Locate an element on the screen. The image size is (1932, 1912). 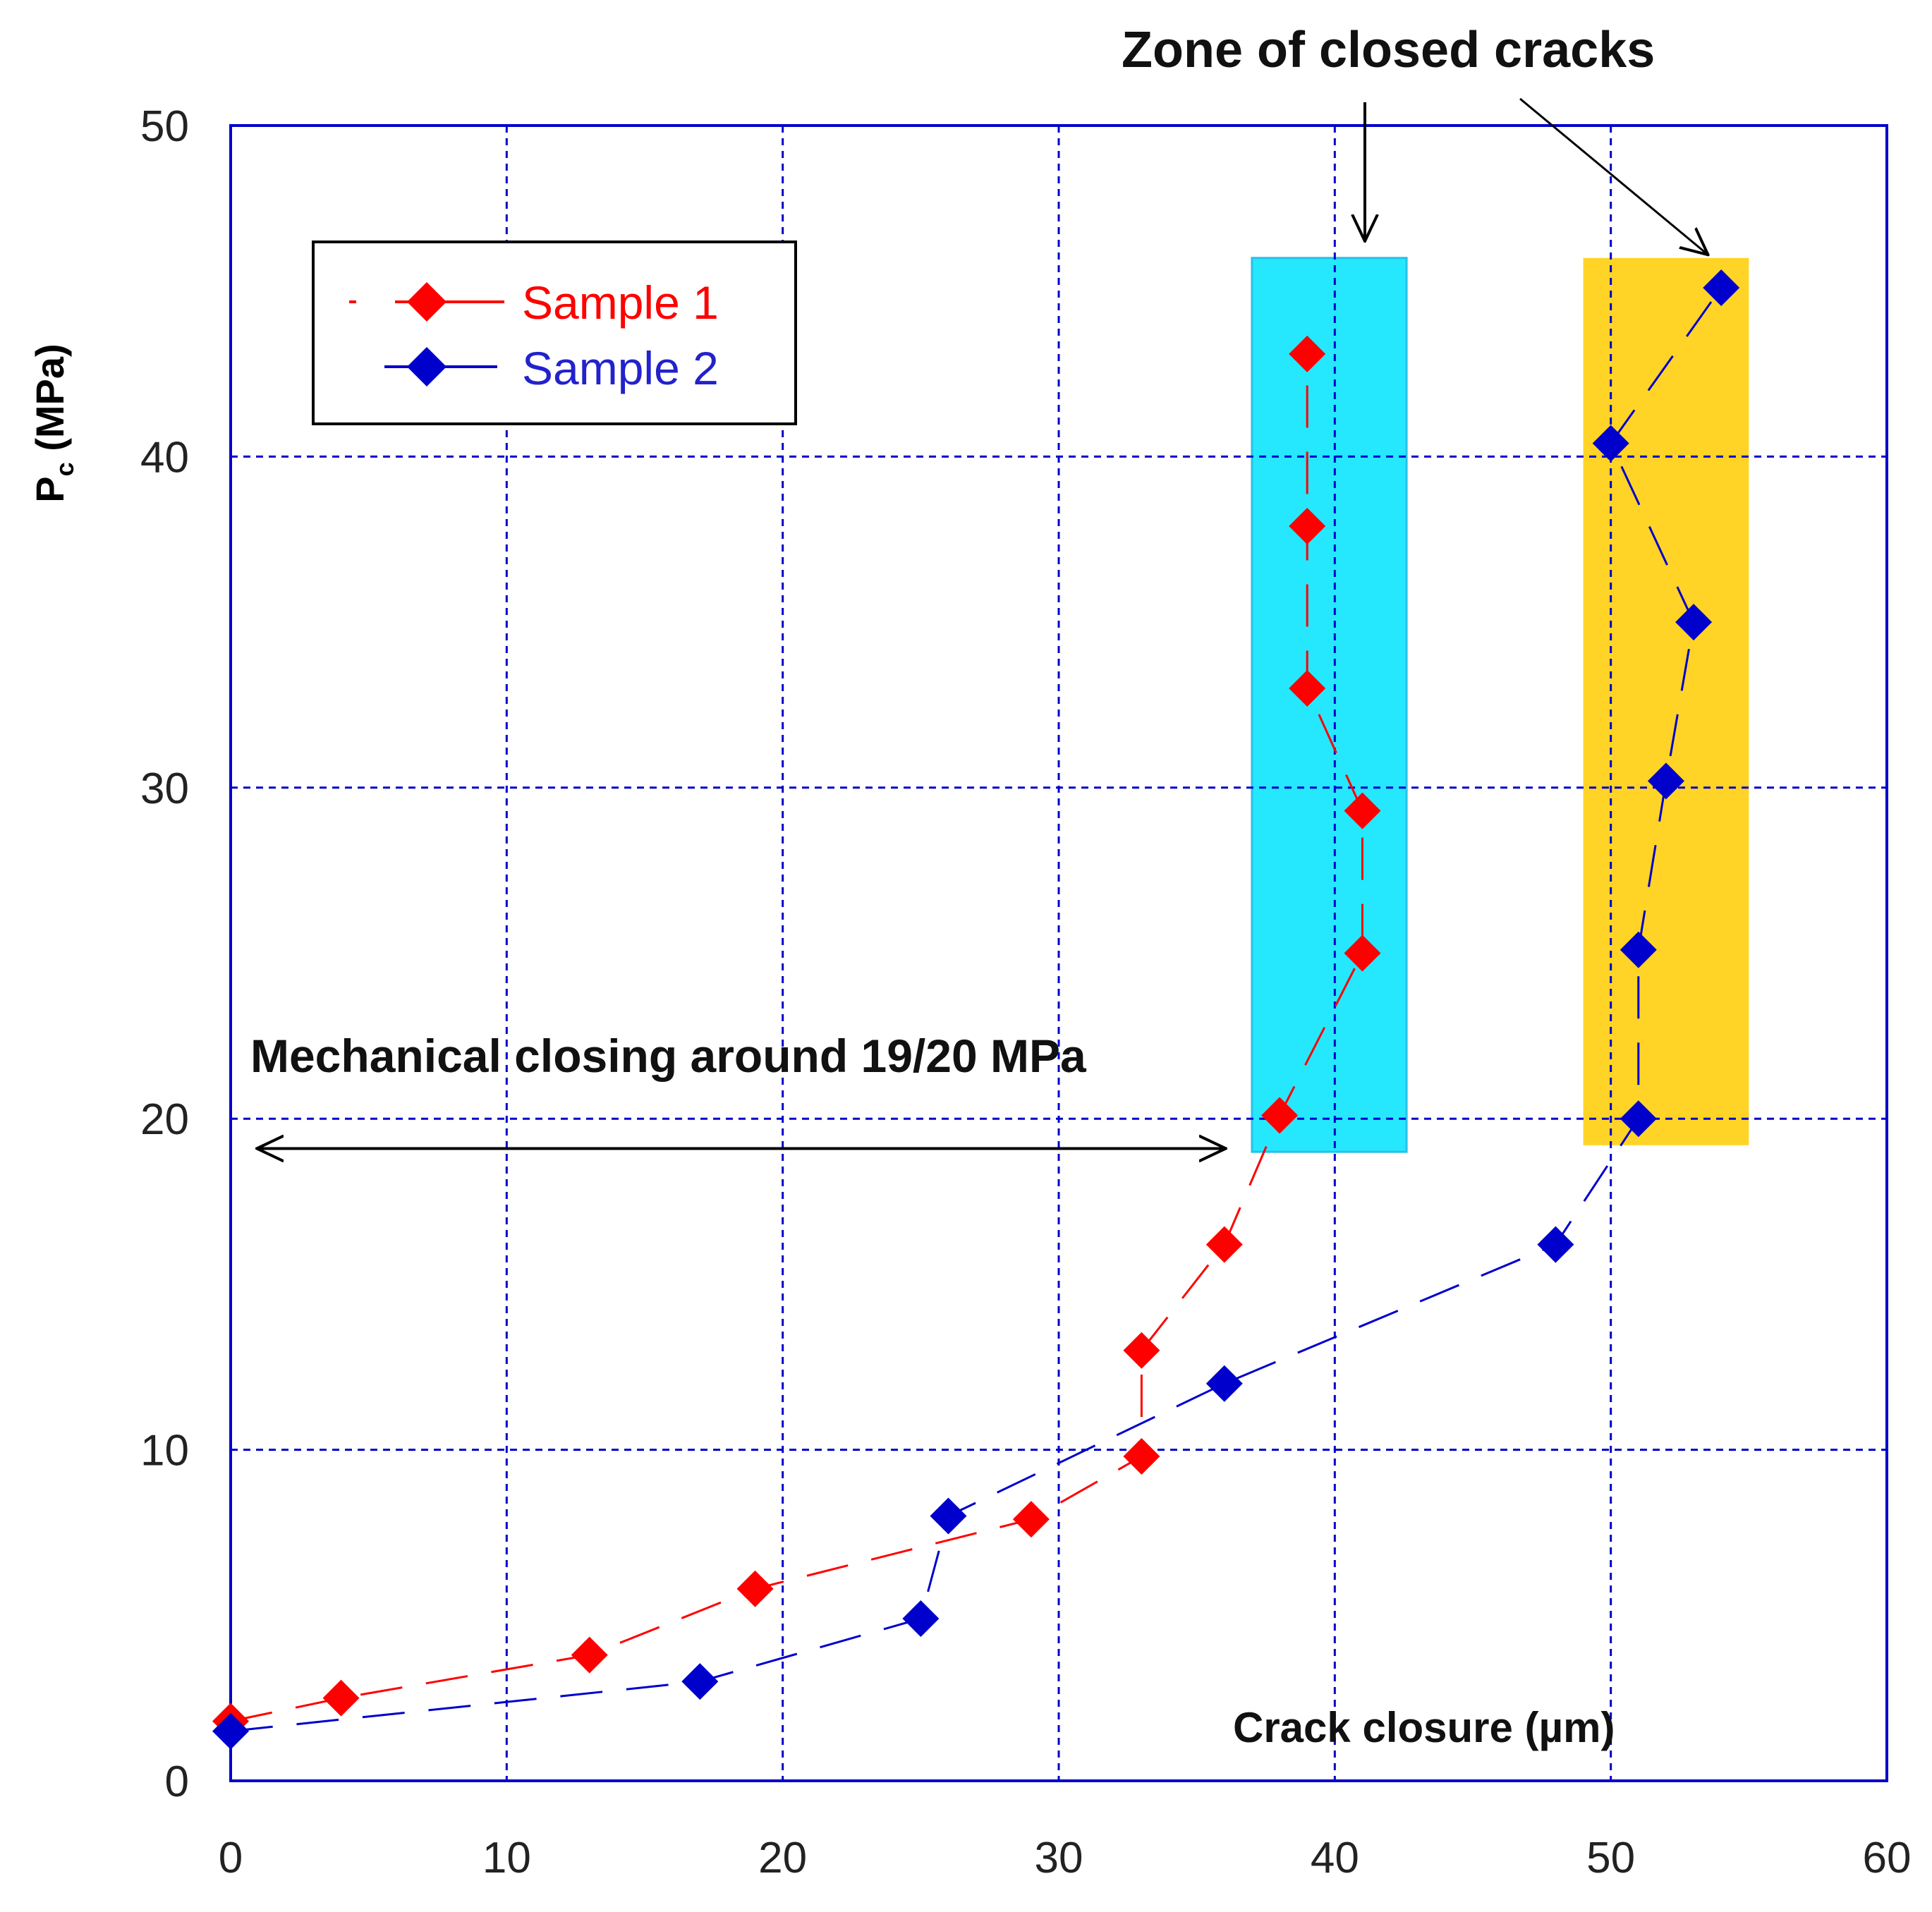
mechanical-closing-annotation: Mechanical closing around 19/20 MPa is located at coordinates (668, 1056).